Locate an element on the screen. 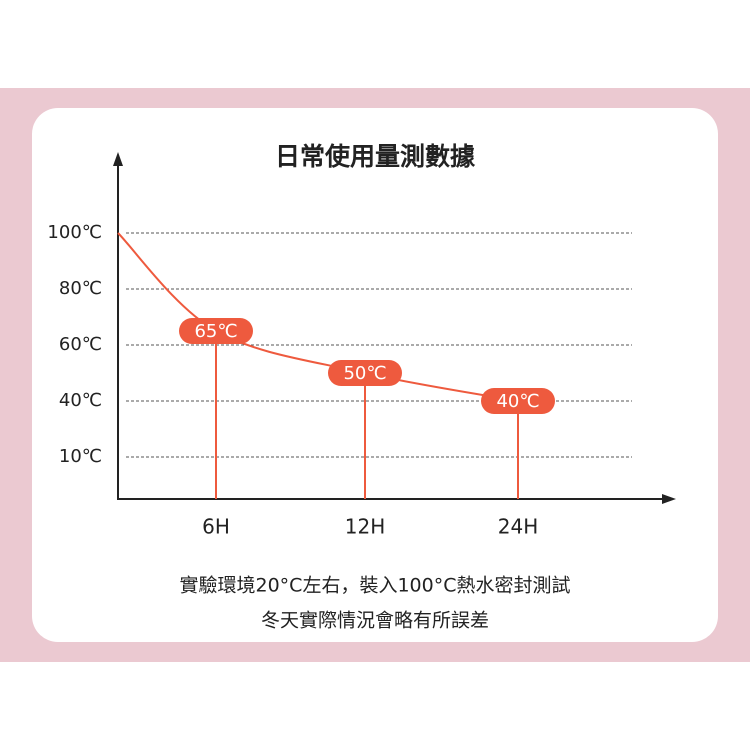 The width and height of the screenshot is (750, 750). y-tick-label: 40℃ is located at coordinates (80, 400).